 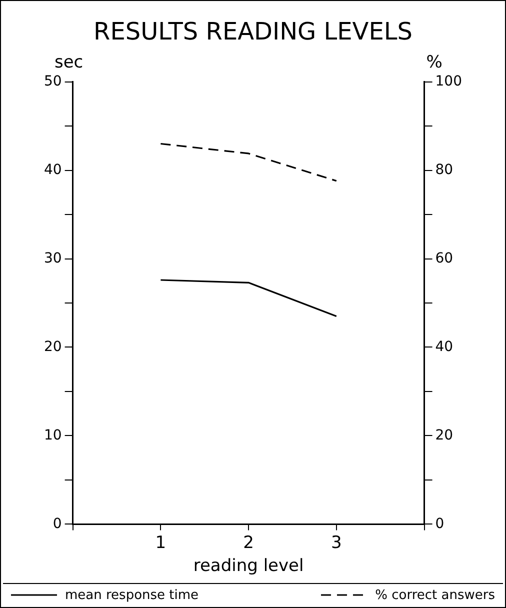 I want to click on x-tick-label: 3, so click(x=336, y=542).